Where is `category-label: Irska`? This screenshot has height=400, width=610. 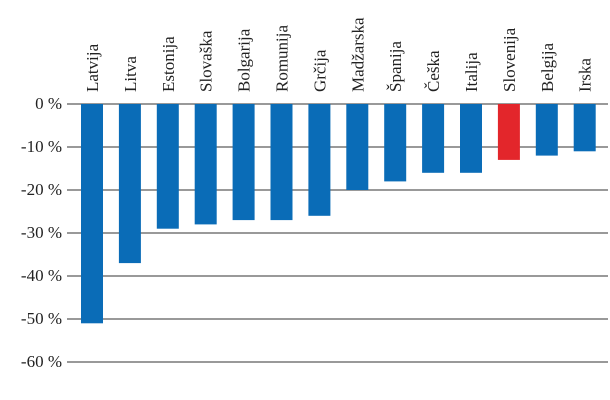
category-label: Irska is located at coordinates (585, 75).